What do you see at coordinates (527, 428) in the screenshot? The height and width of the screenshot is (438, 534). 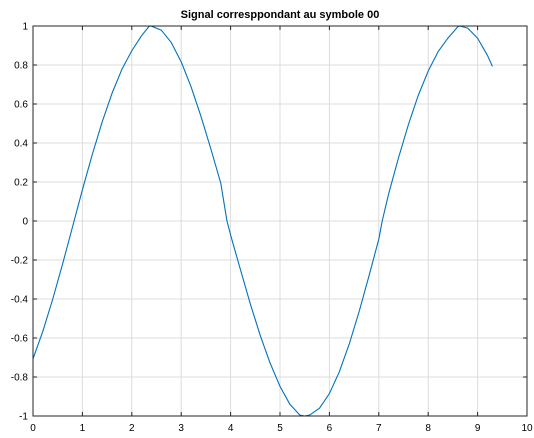 I see `x-tick-label: 10` at bounding box center [527, 428].